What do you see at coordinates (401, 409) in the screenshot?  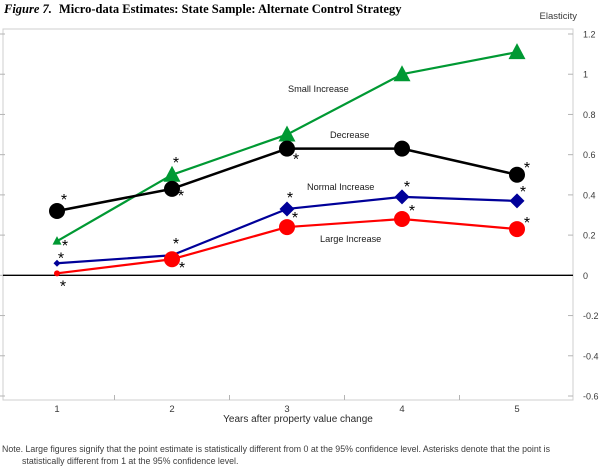 I see `x-axis-tick-label: 4` at bounding box center [401, 409].